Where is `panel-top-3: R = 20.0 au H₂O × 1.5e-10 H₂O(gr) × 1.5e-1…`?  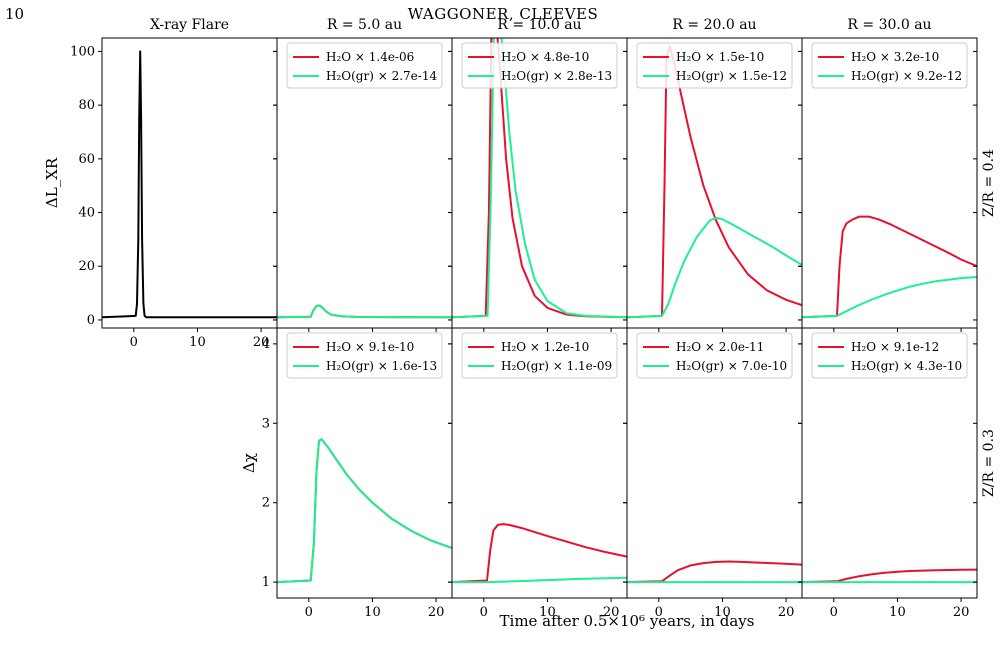
panel-top-3: R = 20.0 au H₂O × 1.5e-10 H₂O(gr) × 1.5e-1… is located at coordinates (713, 174).